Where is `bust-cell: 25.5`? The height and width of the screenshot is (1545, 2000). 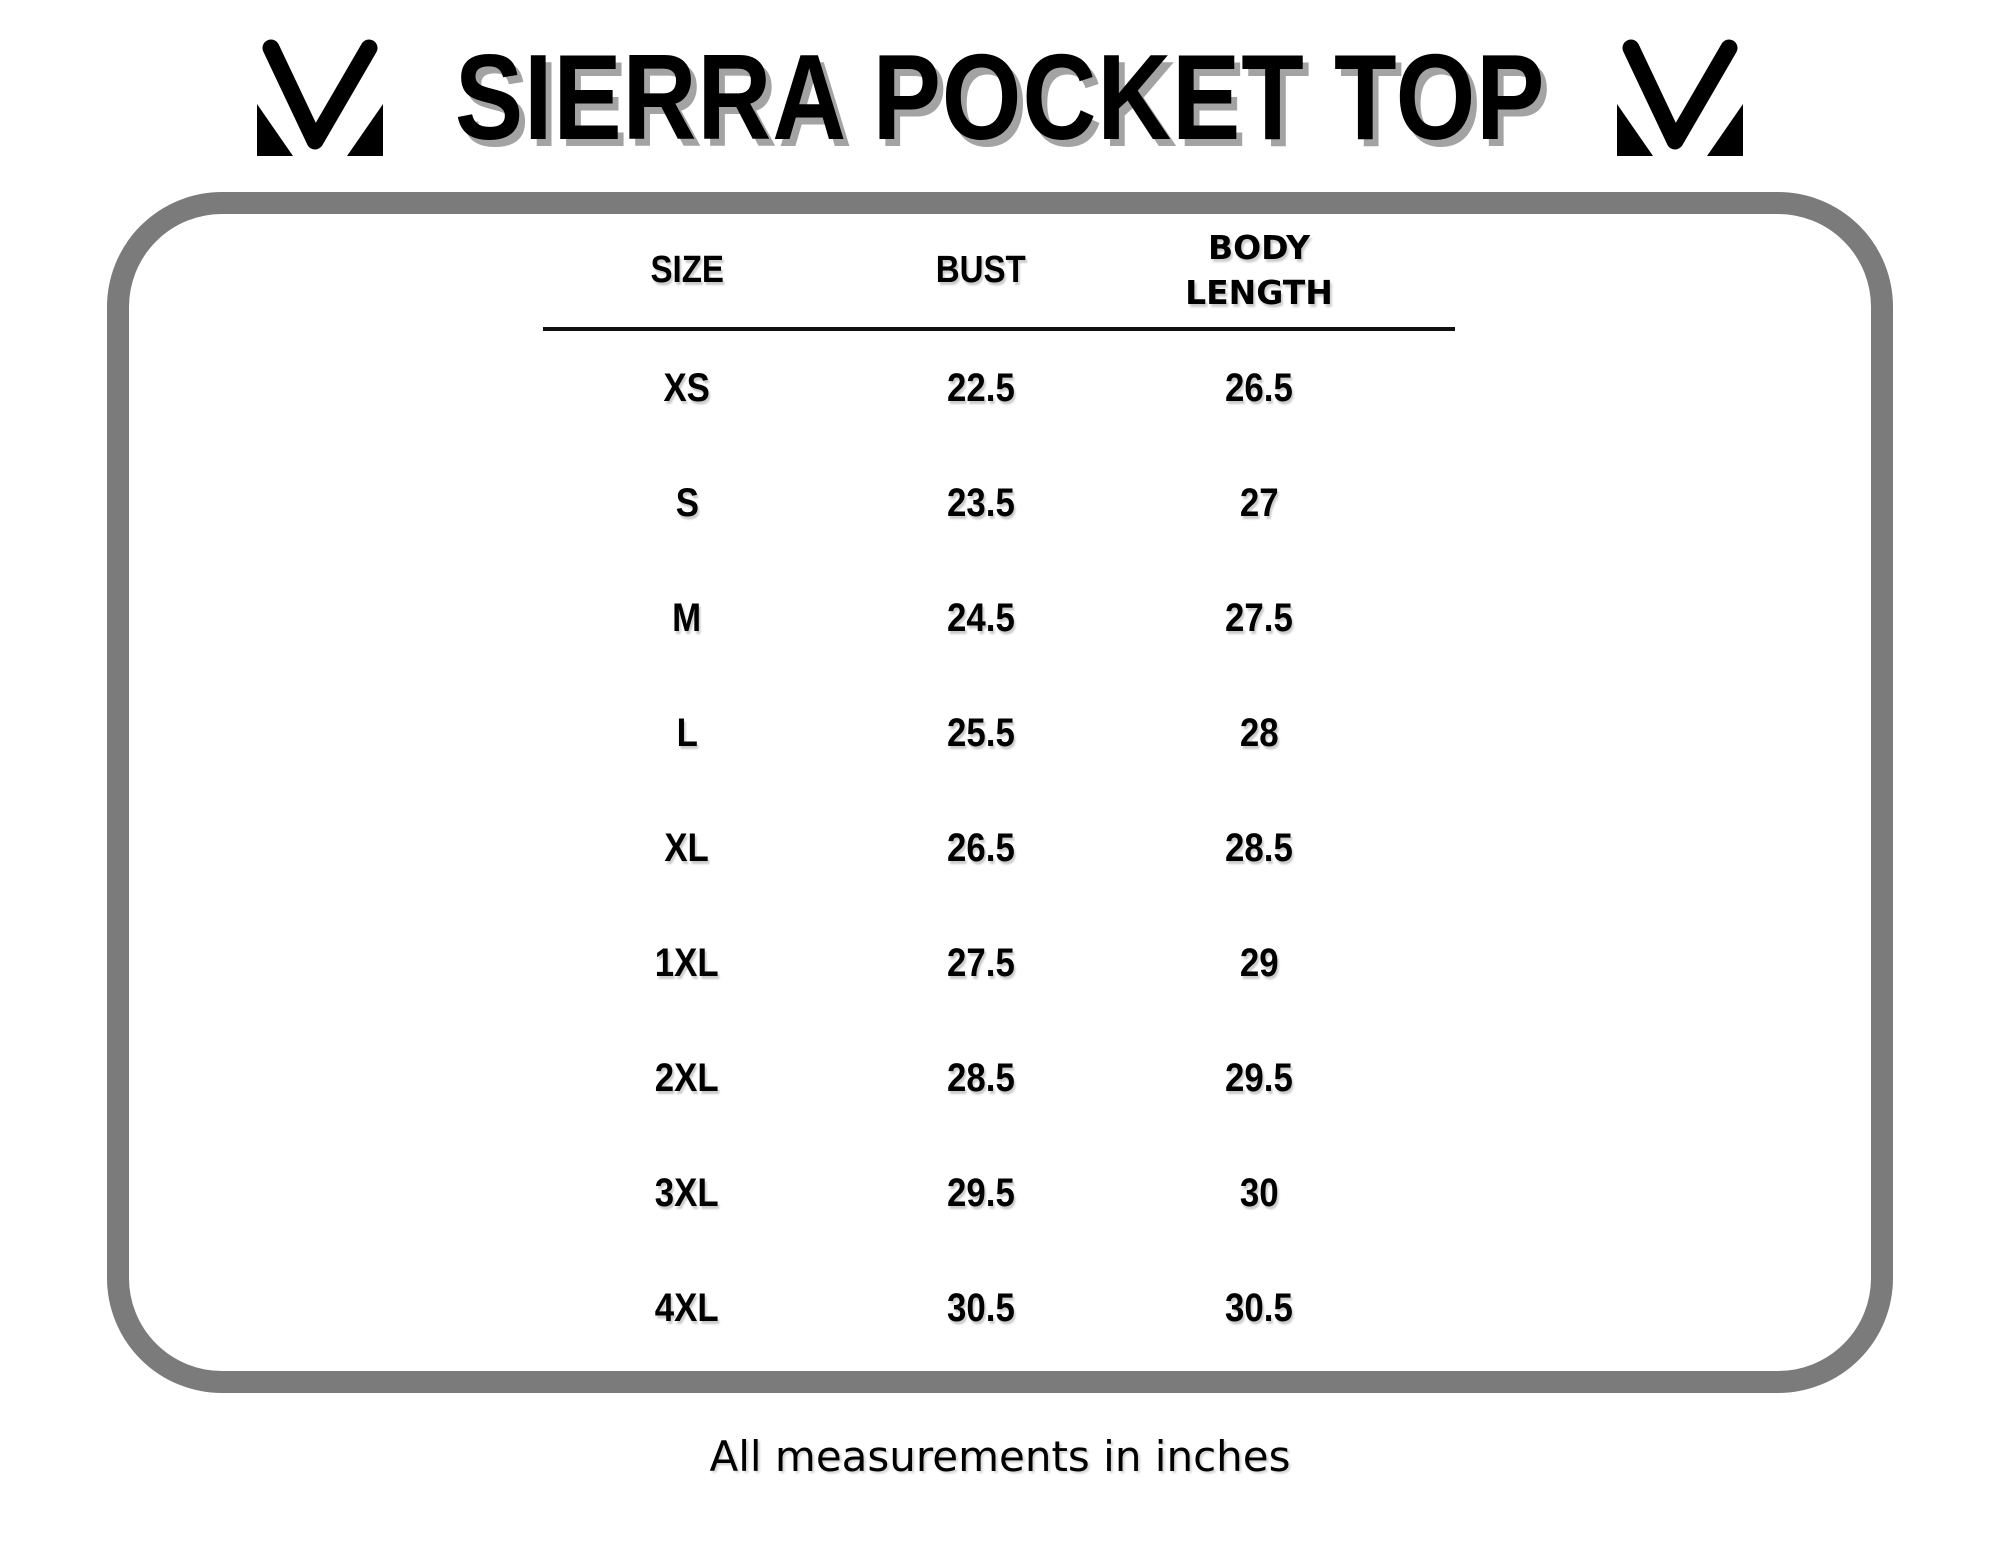 bust-cell: 25.5 is located at coordinates (981, 733).